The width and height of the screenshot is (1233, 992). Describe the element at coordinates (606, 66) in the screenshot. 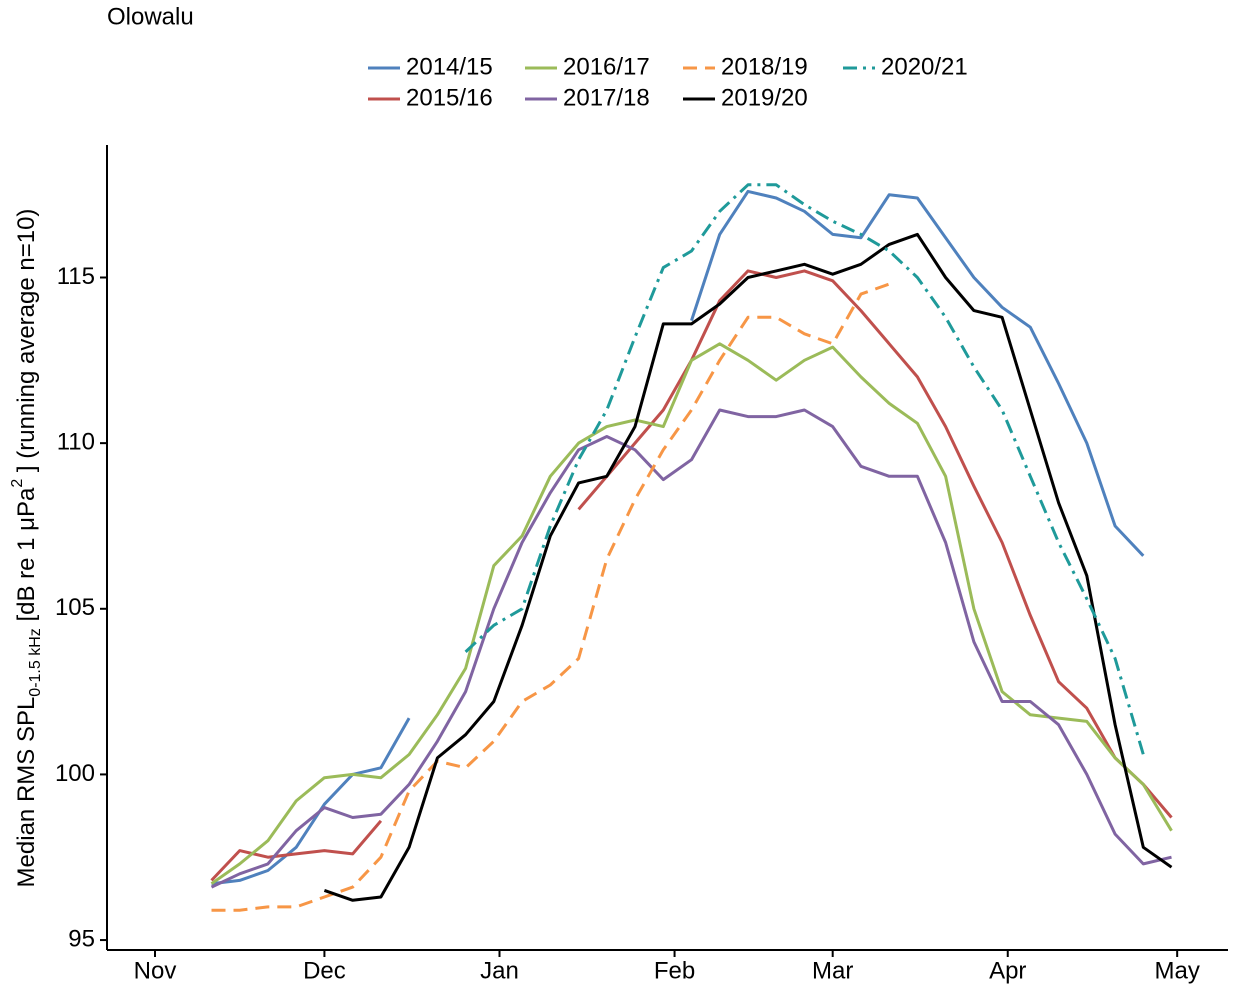

I see `legend-label: 2016/17` at that location.